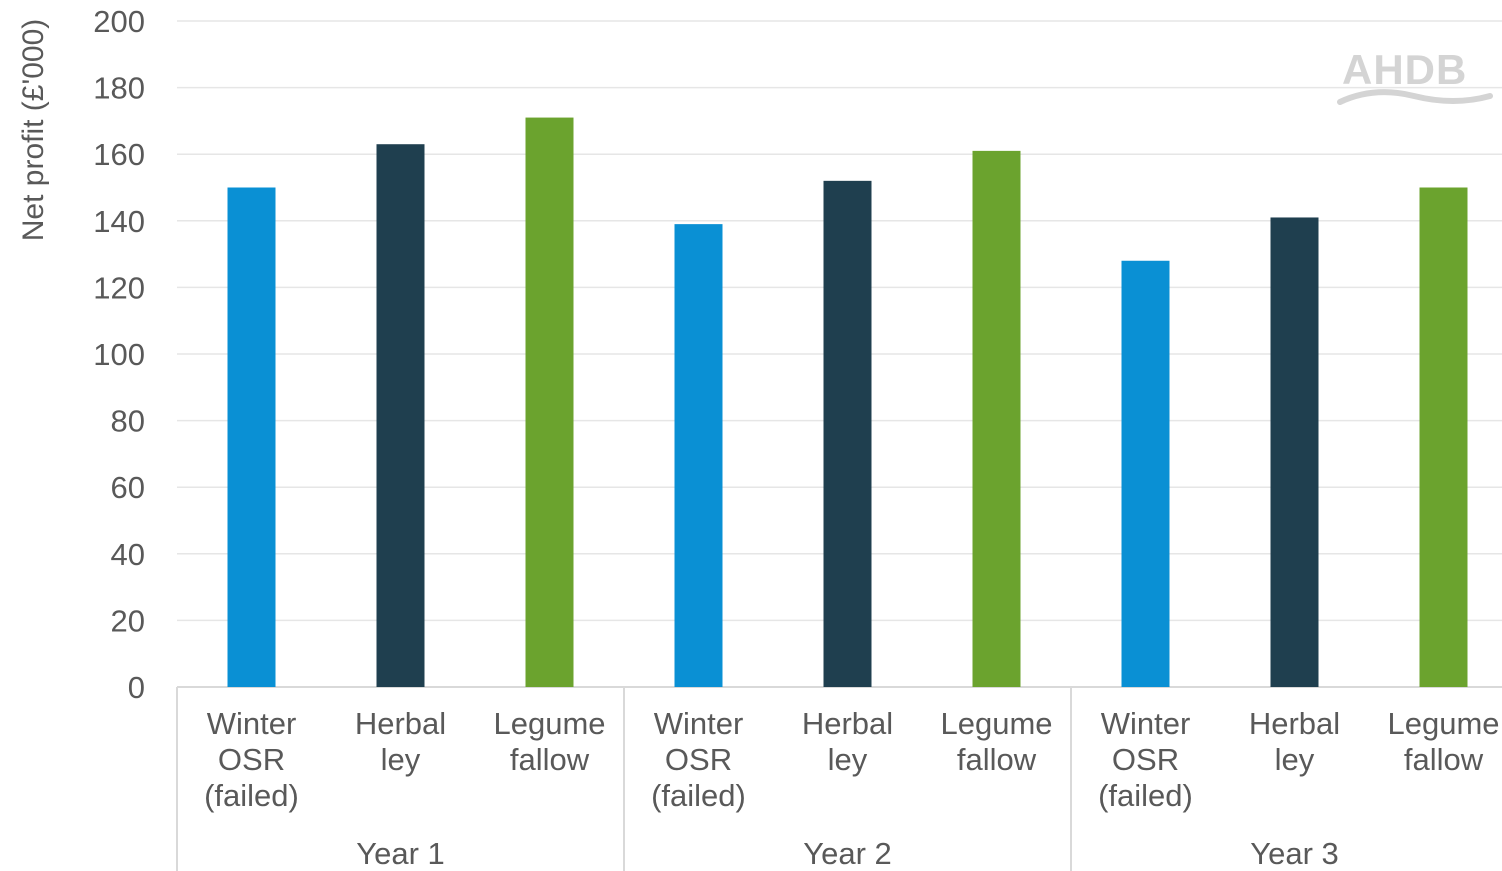 This screenshot has height=871, width=1502. What do you see at coordinates (128, 620) in the screenshot?
I see `y-tick-label: 20` at bounding box center [128, 620].